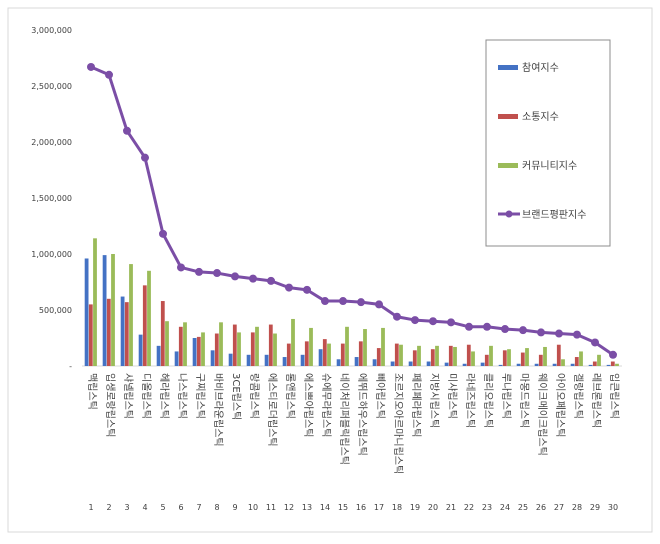 The image size is (660, 544). What do you see at coordinates (144, 507) in the screenshot?
I see `x-rank-label: 4` at bounding box center [144, 507].